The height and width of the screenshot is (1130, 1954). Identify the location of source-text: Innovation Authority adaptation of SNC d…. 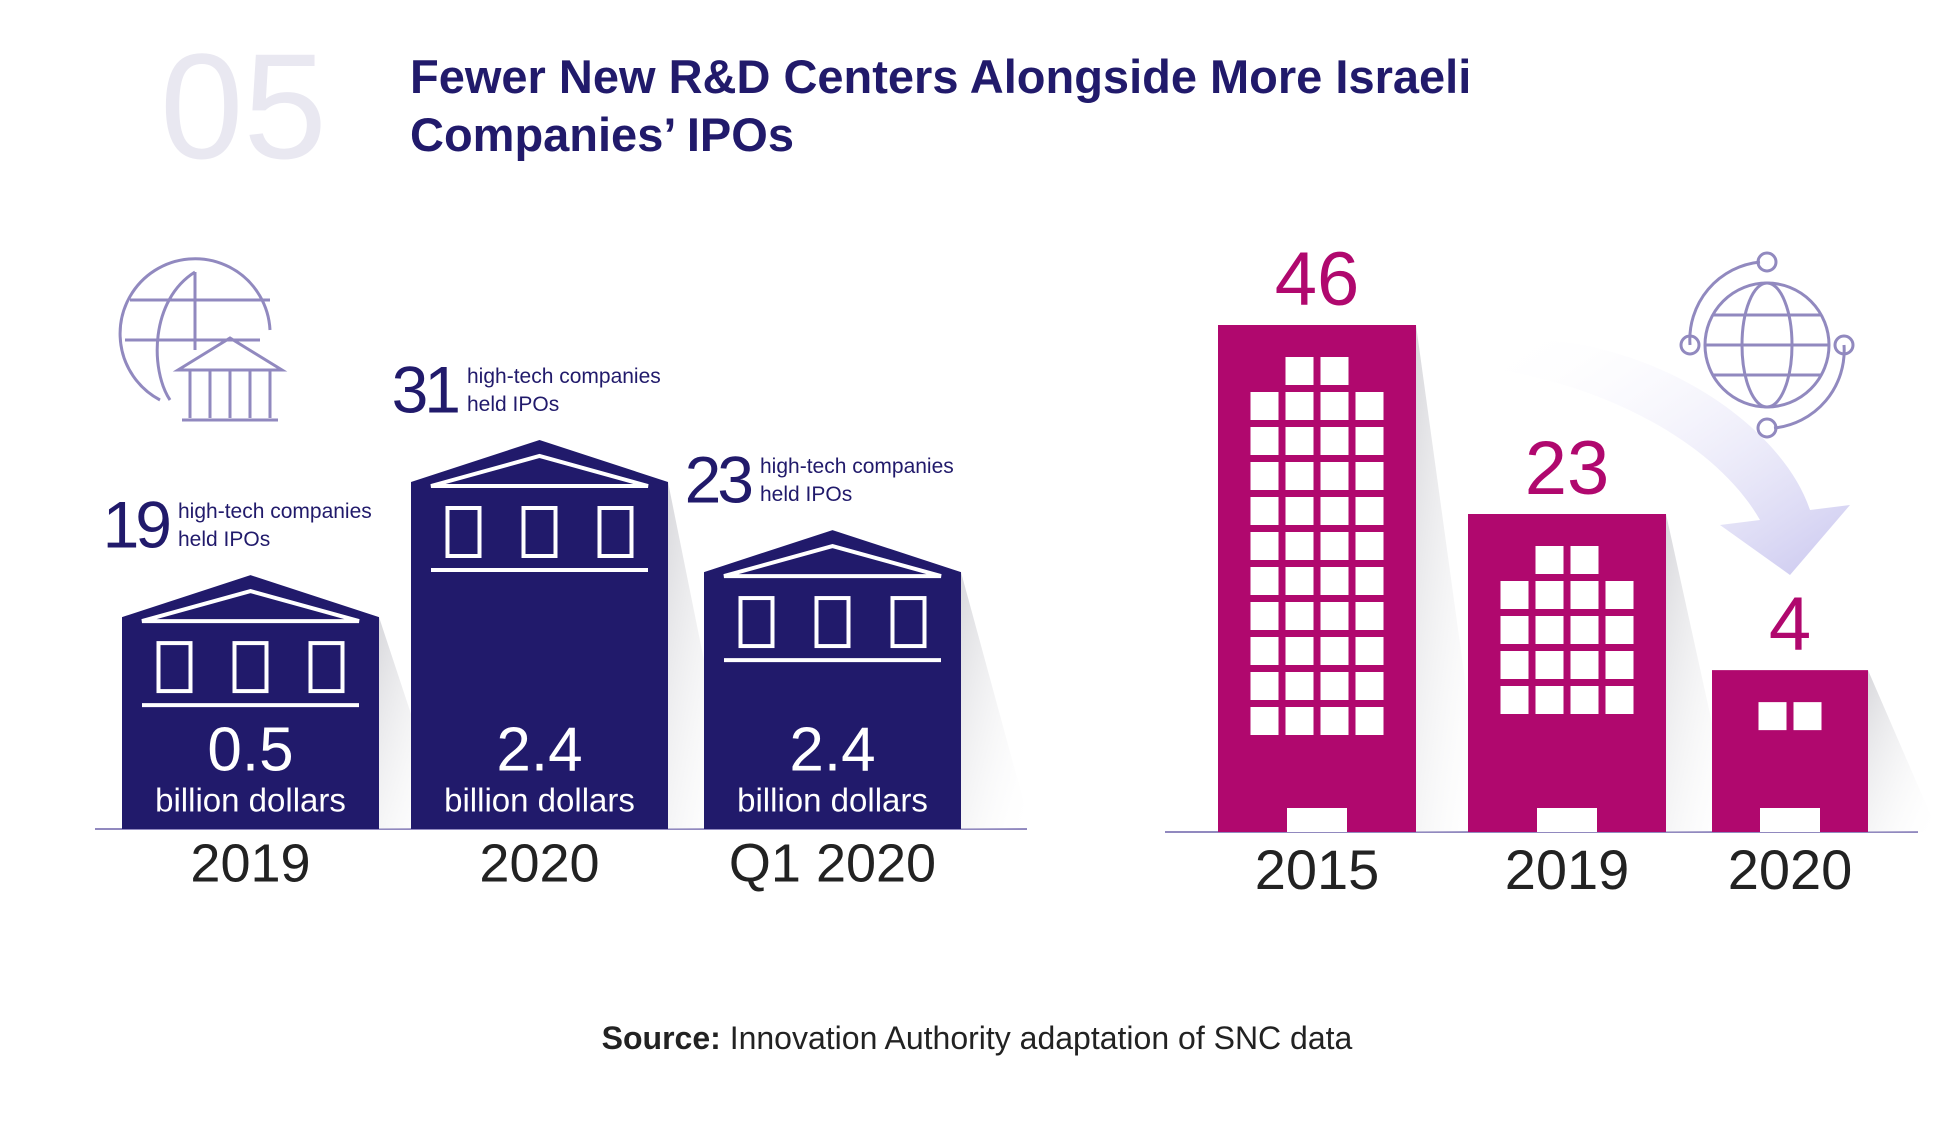
(1041, 1038).